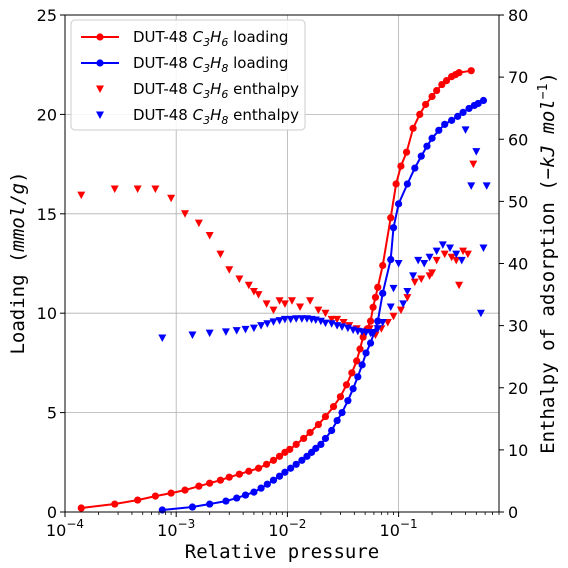 The width and height of the screenshot is (568, 568). What do you see at coordinates (197, 116) in the screenshot?
I see `legend-item: DUT-48 C3H8 enthalpy` at bounding box center [197, 116].